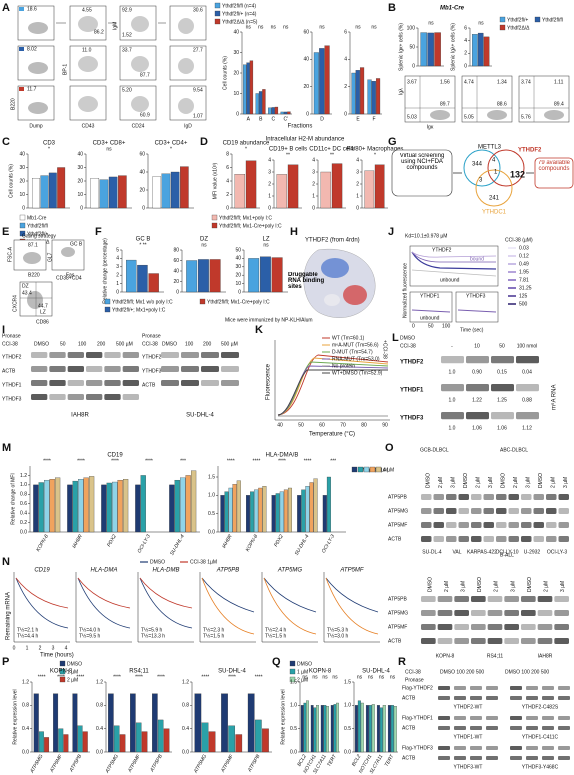 This screenshot has width=574, height=775. What do you see at coordinates (99, 729) in the screenshot?
I see `y-tick-label: 0.4` at bounding box center [99, 729].